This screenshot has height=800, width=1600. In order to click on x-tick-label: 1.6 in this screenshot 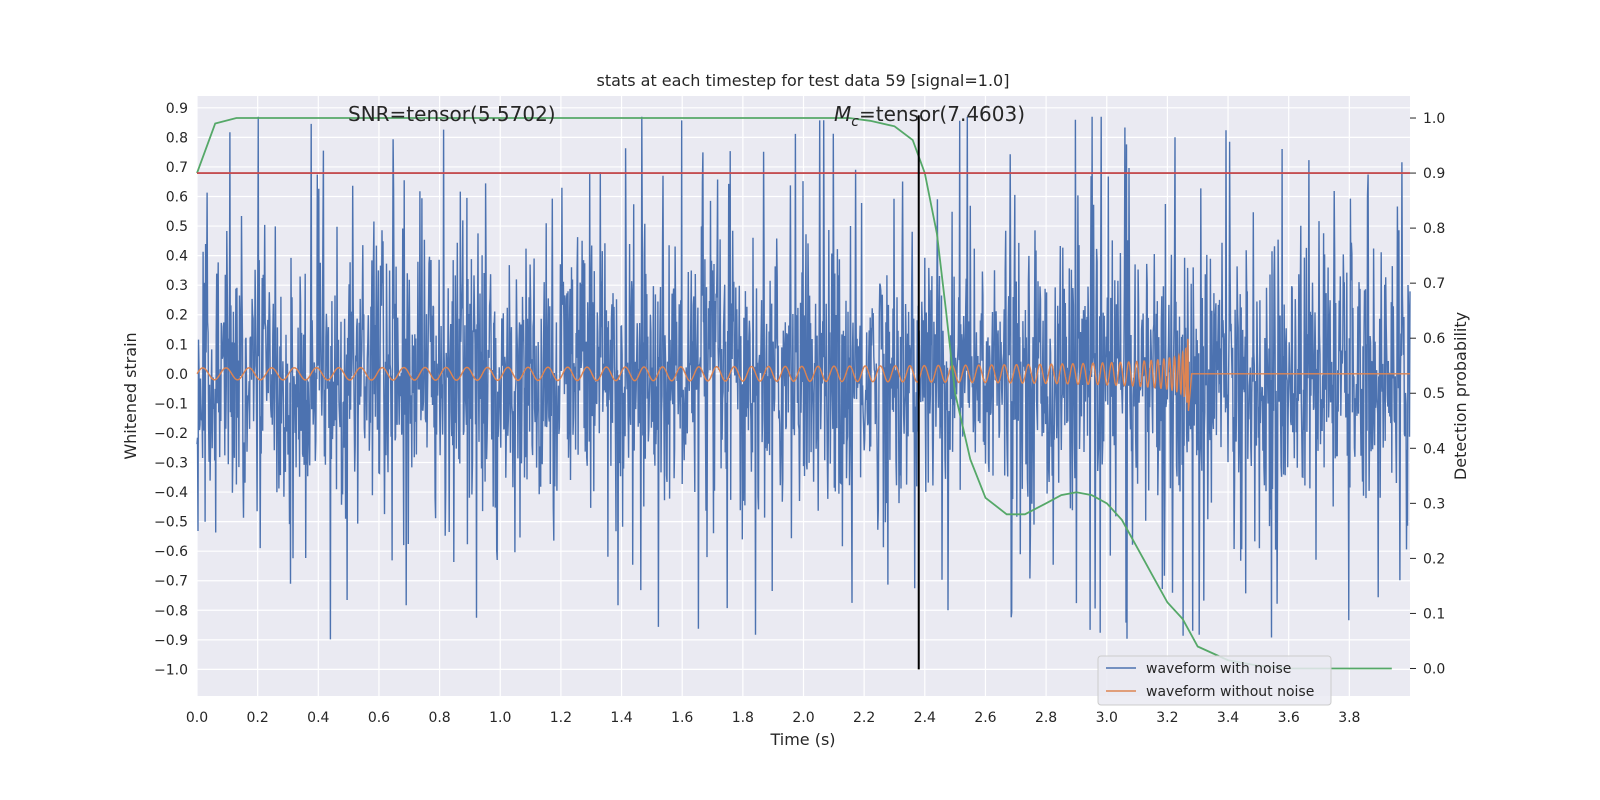, I will do `click(682, 718)`.